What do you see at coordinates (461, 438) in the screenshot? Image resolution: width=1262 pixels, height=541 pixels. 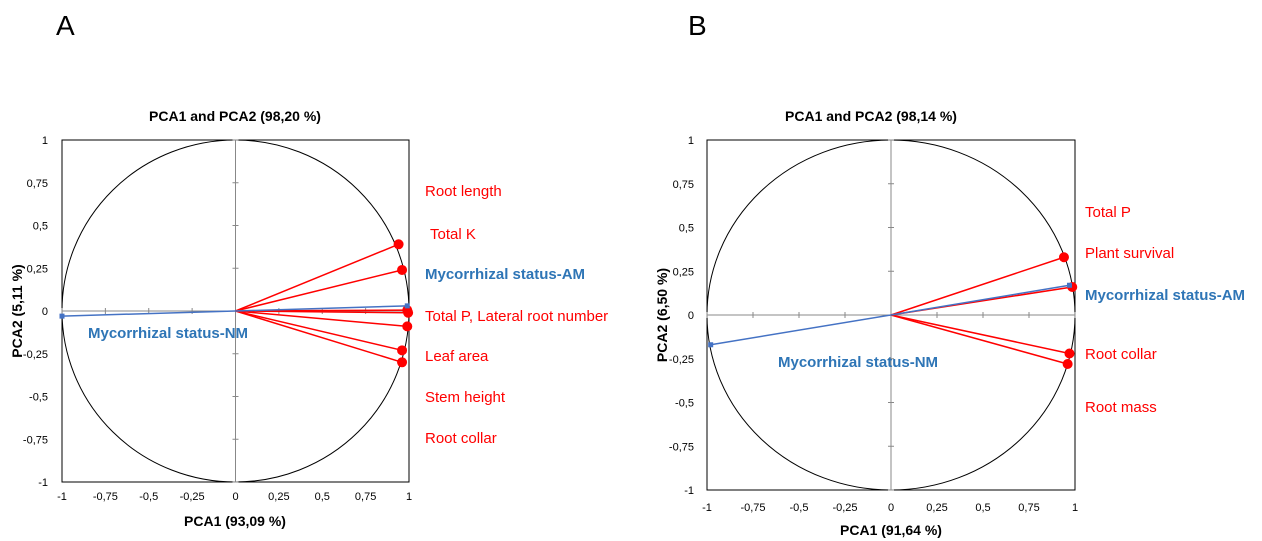 I see `chart1-variable-label: Root collar` at bounding box center [461, 438].